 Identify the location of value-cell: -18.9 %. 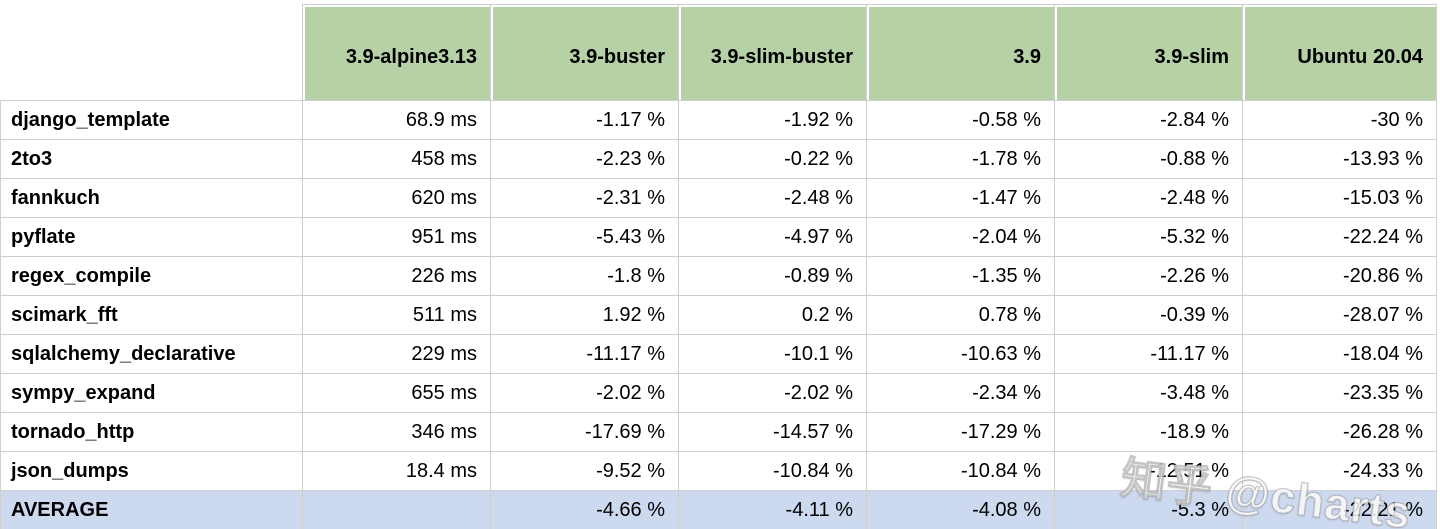
(1148, 432).